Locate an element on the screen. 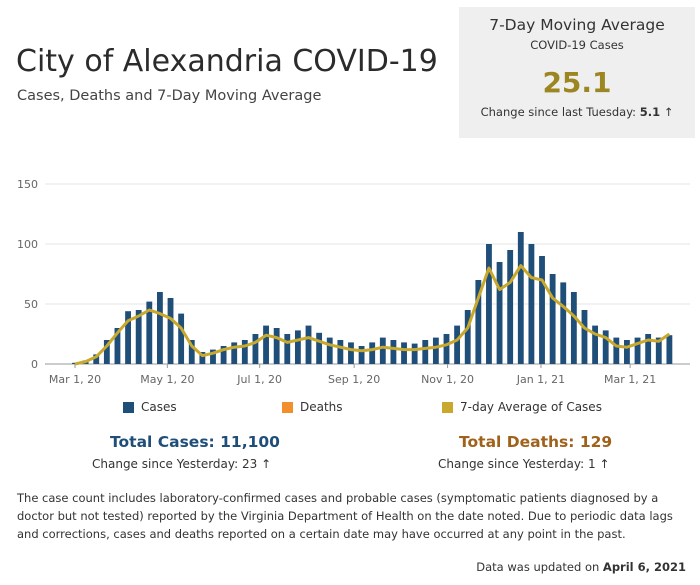 Image resolution: width=700 pixels, height=585 pixels. avg-swatch is located at coordinates (447, 407).